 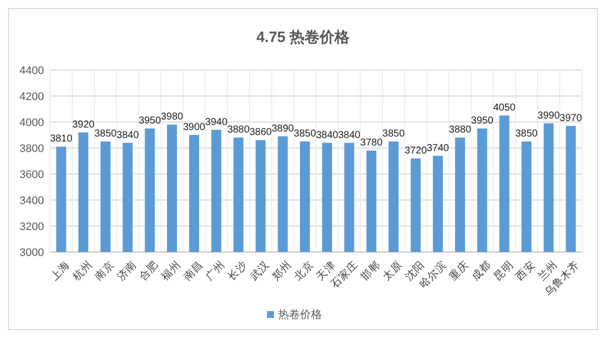 I want to click on data-label: 3900, so click(x=194, y=127).